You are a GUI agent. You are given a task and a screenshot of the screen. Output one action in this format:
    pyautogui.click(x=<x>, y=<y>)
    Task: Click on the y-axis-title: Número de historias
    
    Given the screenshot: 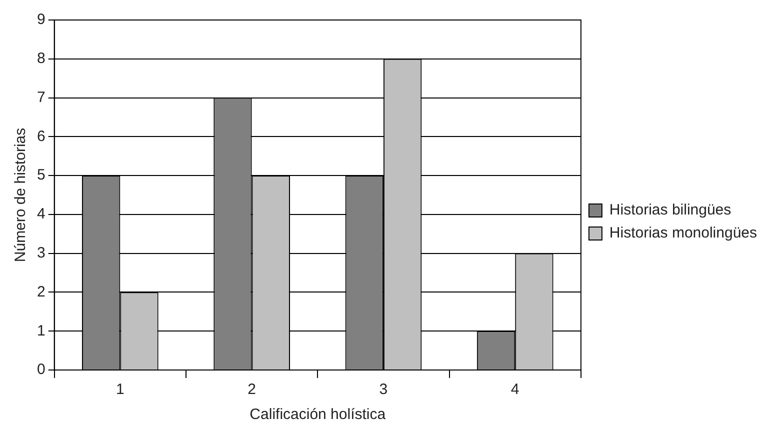 What is the action you would take?
    pyautogui.click(x=21, y=195)
    